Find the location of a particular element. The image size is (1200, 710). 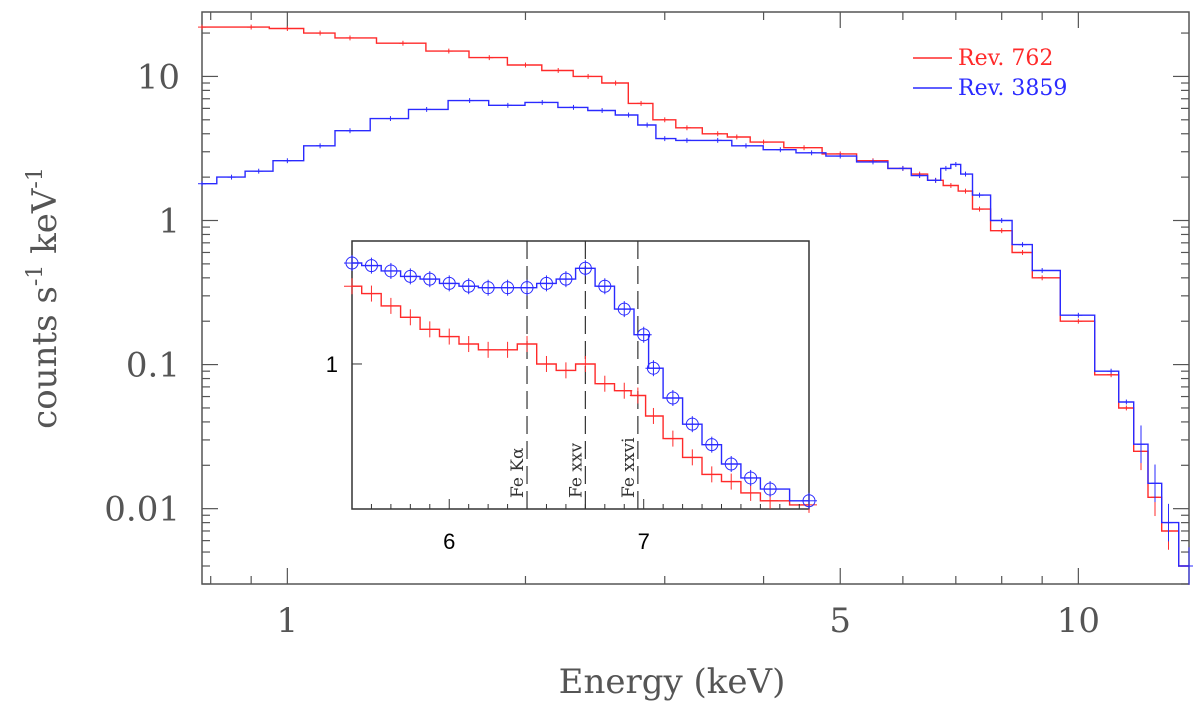

inset-series-group is located at coordinates (580, 384).